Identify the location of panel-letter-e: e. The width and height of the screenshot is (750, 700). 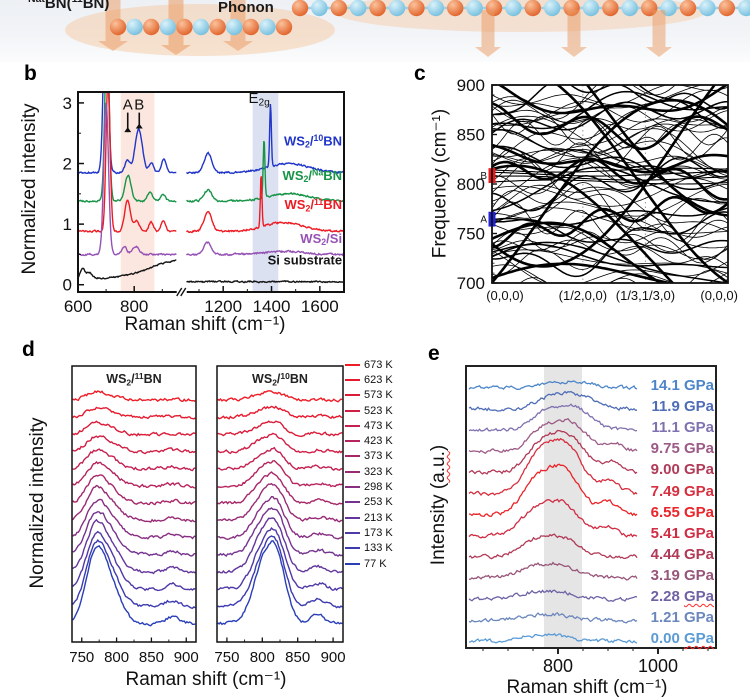
(434, 353).